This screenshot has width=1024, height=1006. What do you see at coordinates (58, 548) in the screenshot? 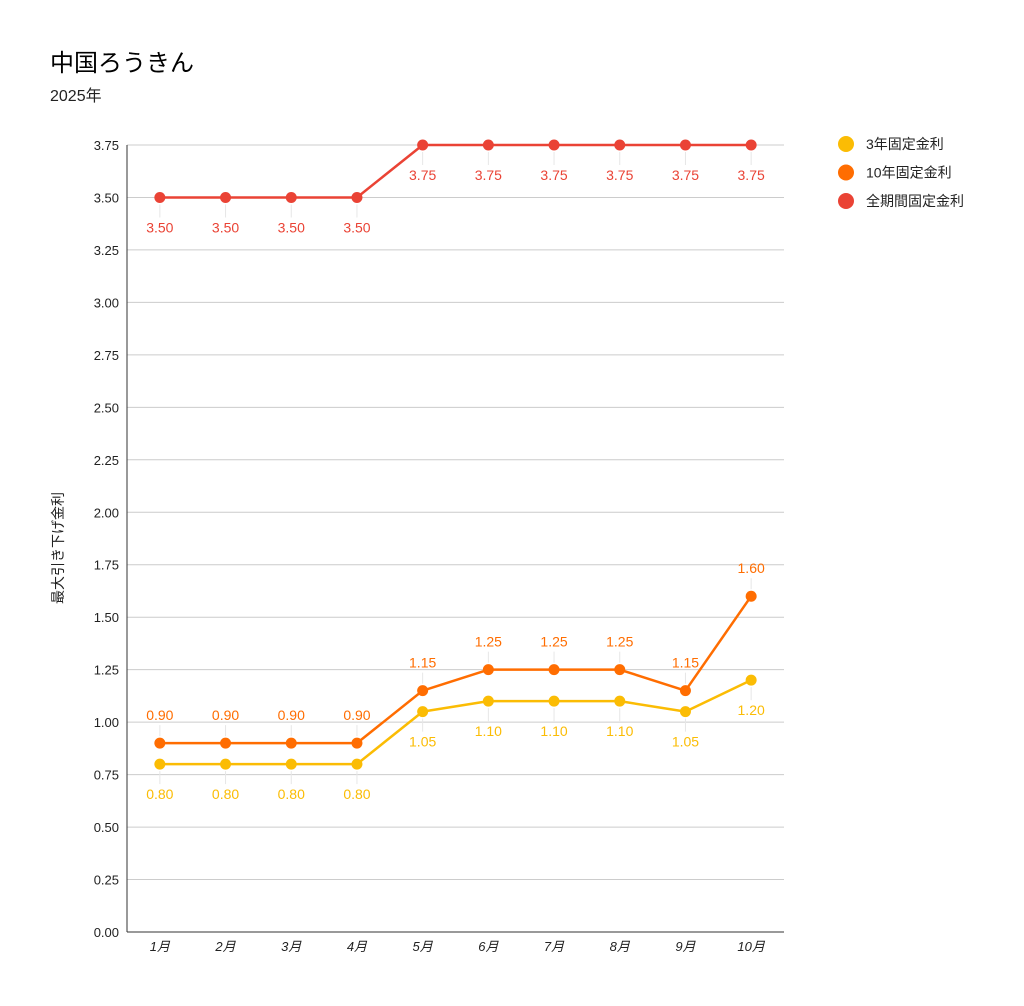
I see `y-axis-label: 最大引き下げ金利` at bounding box center [58, 548].